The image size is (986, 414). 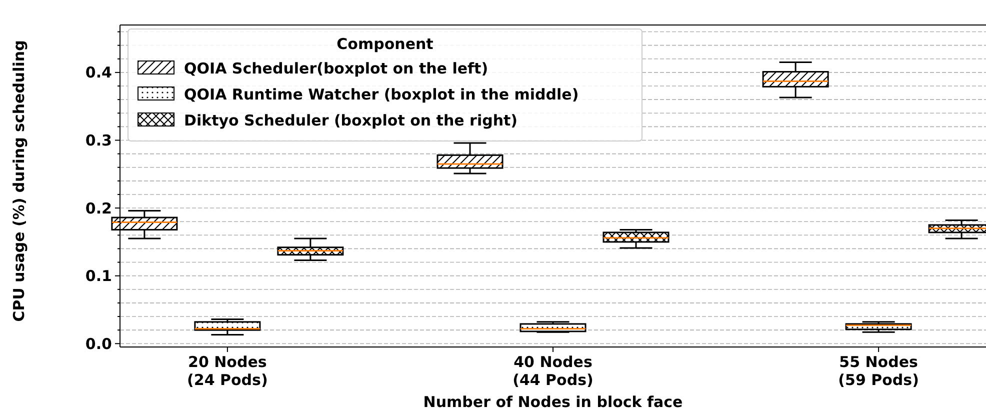 What do you see at coordinates (878, 371) in the screenshot?
I see `x-tick-label: 55 Nodes (59 Pods)` at bounding box center [878, 371].